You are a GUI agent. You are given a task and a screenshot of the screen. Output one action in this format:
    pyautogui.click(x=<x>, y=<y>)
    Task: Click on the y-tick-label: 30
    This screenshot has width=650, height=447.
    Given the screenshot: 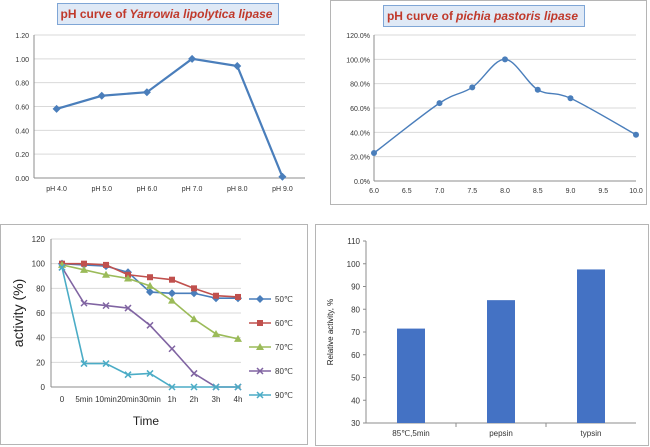 What is the action you would take?
    pyautogui.click(x=355, y=423)
    